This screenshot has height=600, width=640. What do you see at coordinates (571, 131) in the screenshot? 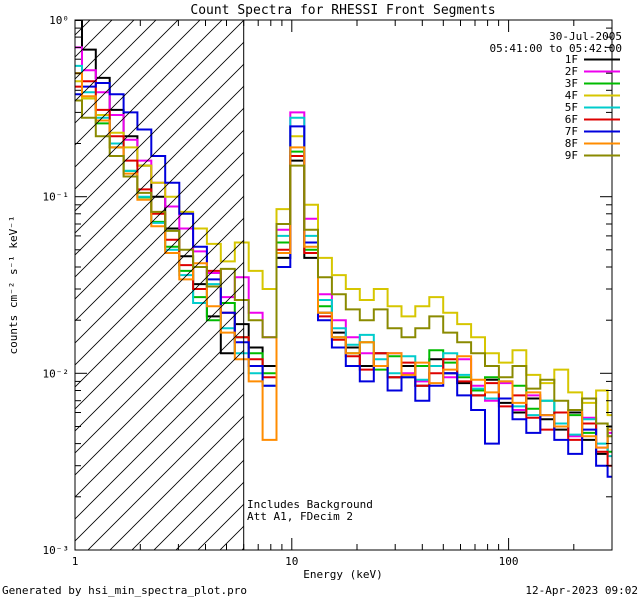
I see `legend-label-7F: 7F` at bounding box center [571, 131].